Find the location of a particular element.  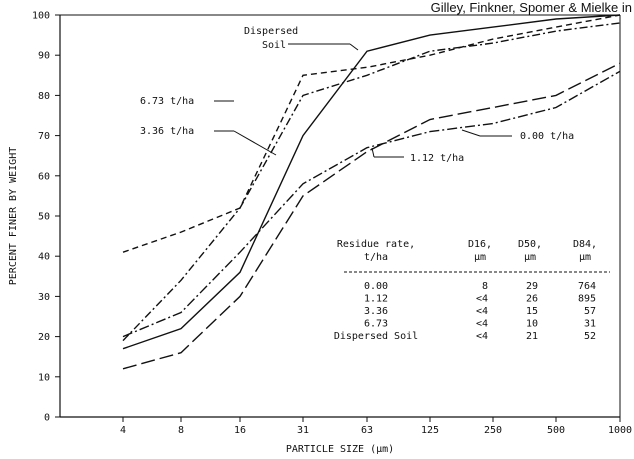

table-cell-r0-c0: 0.00 is located at coordinates (376, 286).